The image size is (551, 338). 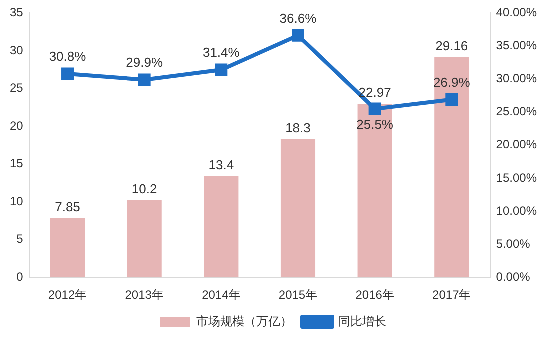 I want to click on y2-tick-label: 10.00%, so click(x=517, y=211).